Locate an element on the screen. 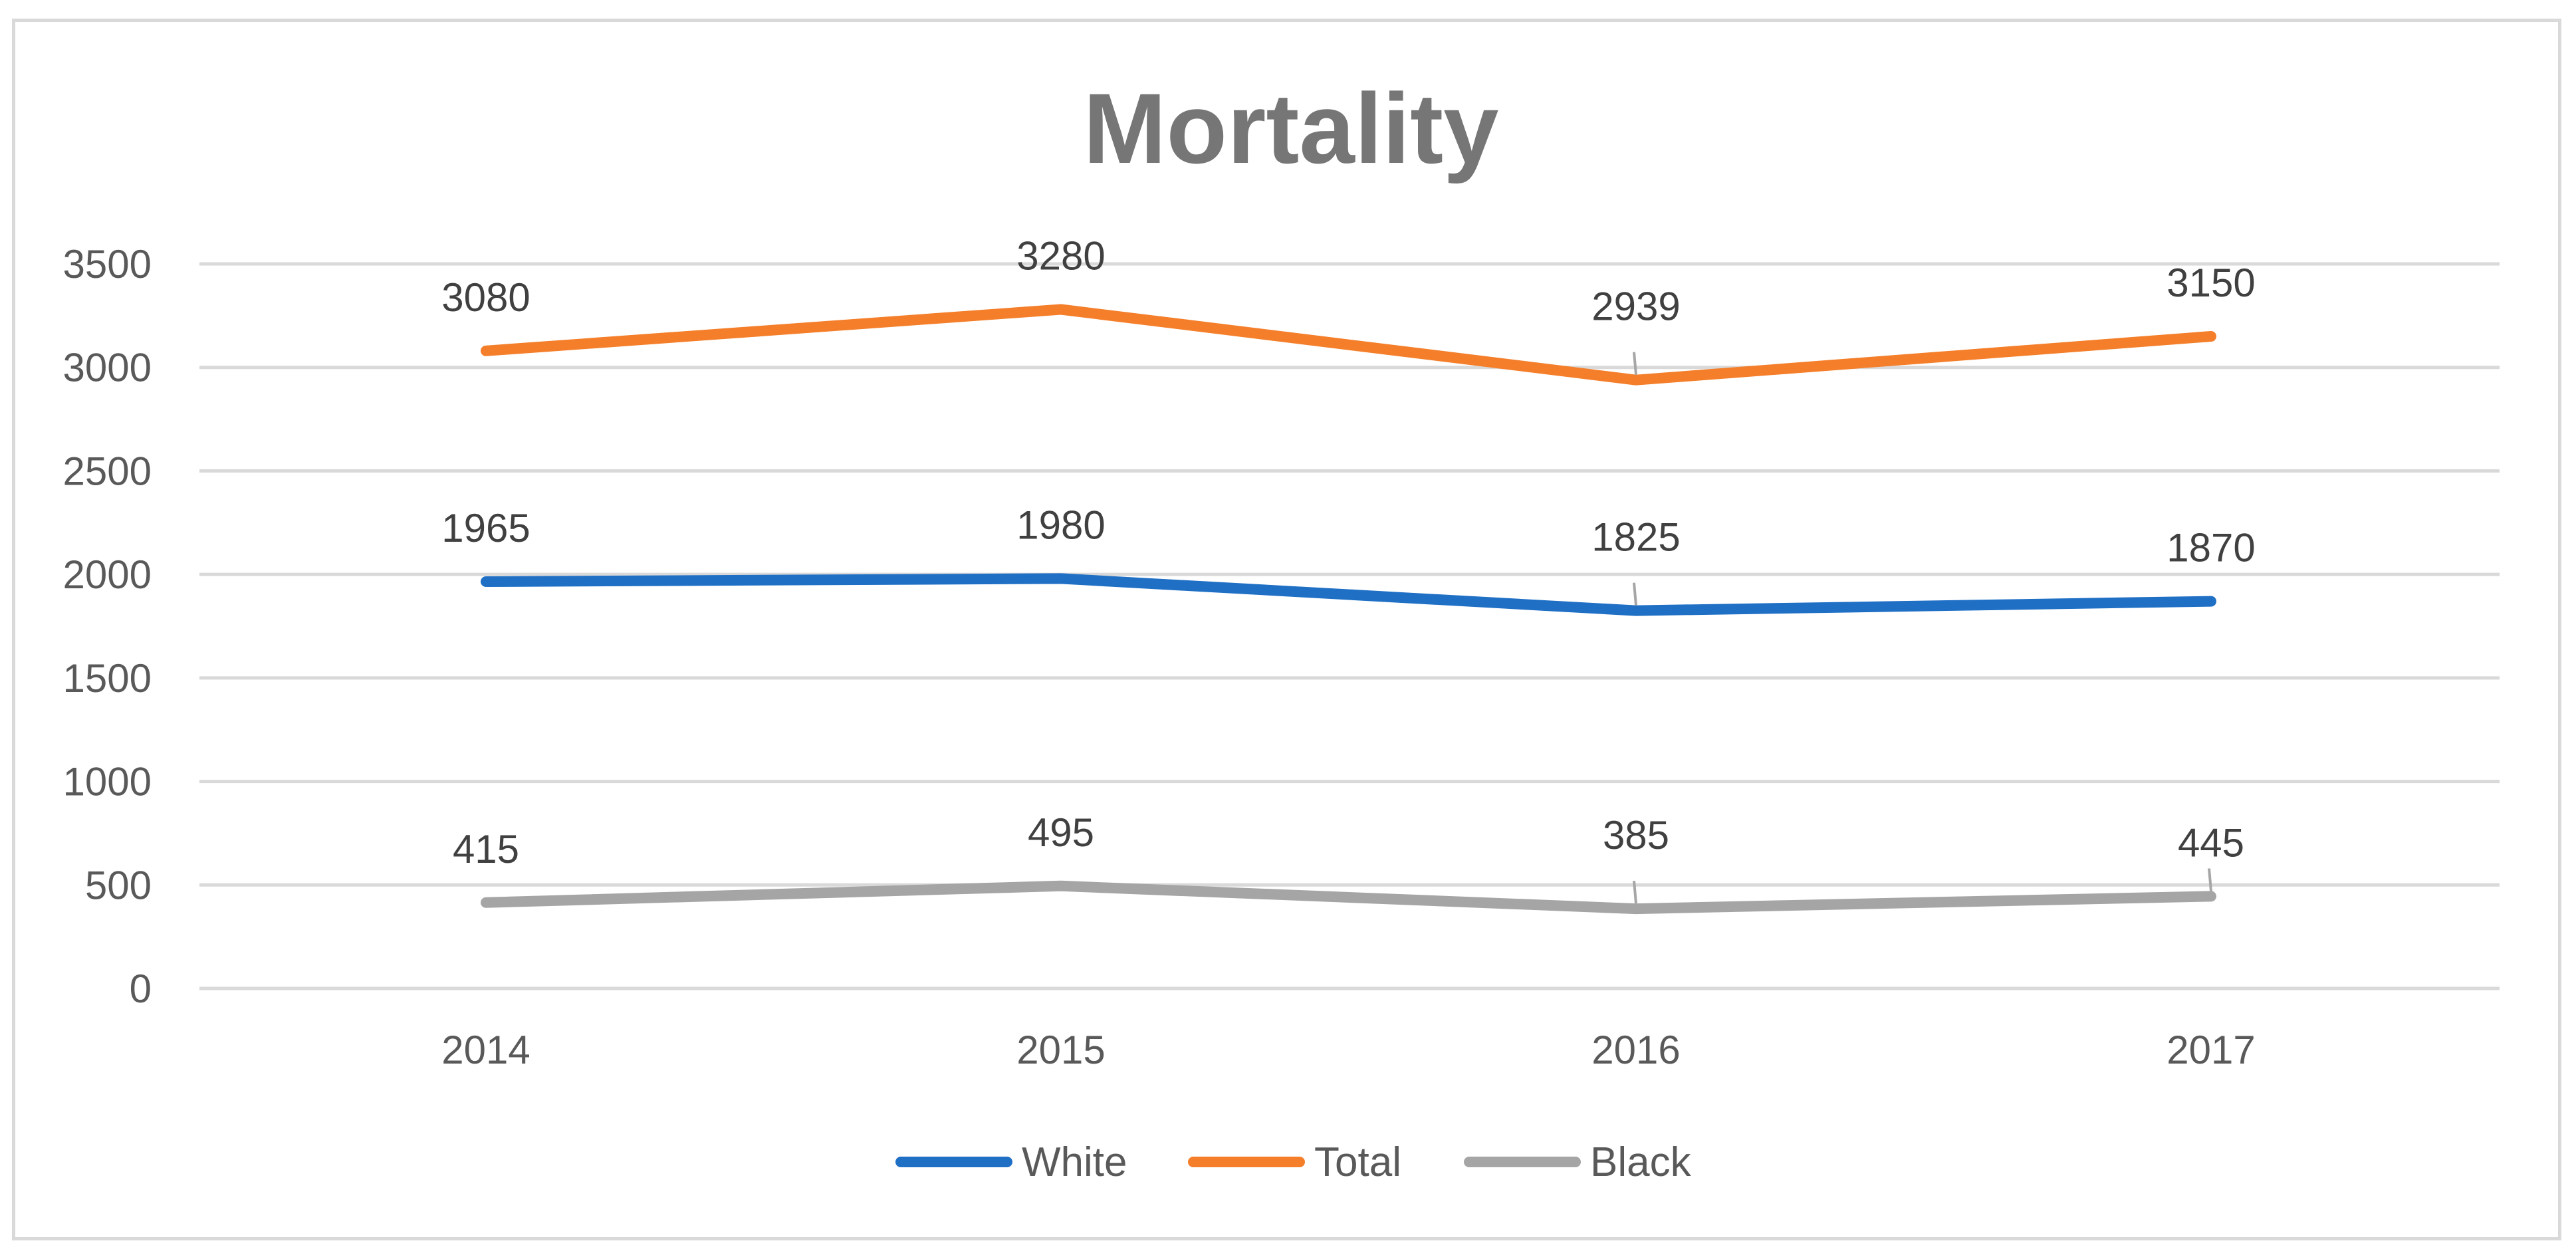 The image size is (2576, 1259). series-line-black is located at coordinates (1348, 897).